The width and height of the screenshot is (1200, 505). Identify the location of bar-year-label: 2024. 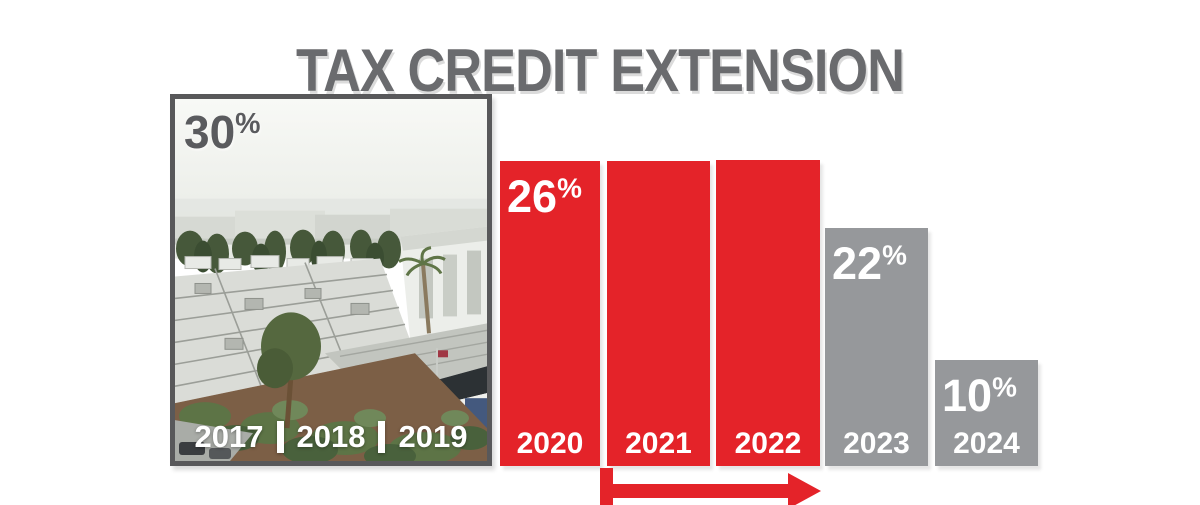
(986, 443).